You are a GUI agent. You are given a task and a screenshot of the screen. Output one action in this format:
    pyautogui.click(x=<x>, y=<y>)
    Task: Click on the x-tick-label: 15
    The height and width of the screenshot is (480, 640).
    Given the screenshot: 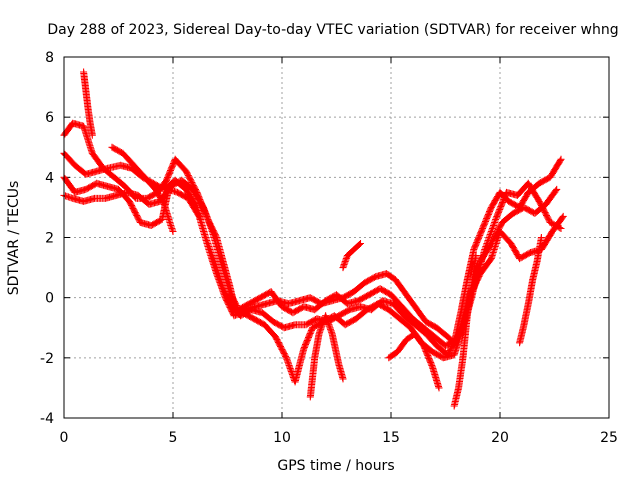 What is the action you would take?
    pyautogui.click(x=391, y=438)
    